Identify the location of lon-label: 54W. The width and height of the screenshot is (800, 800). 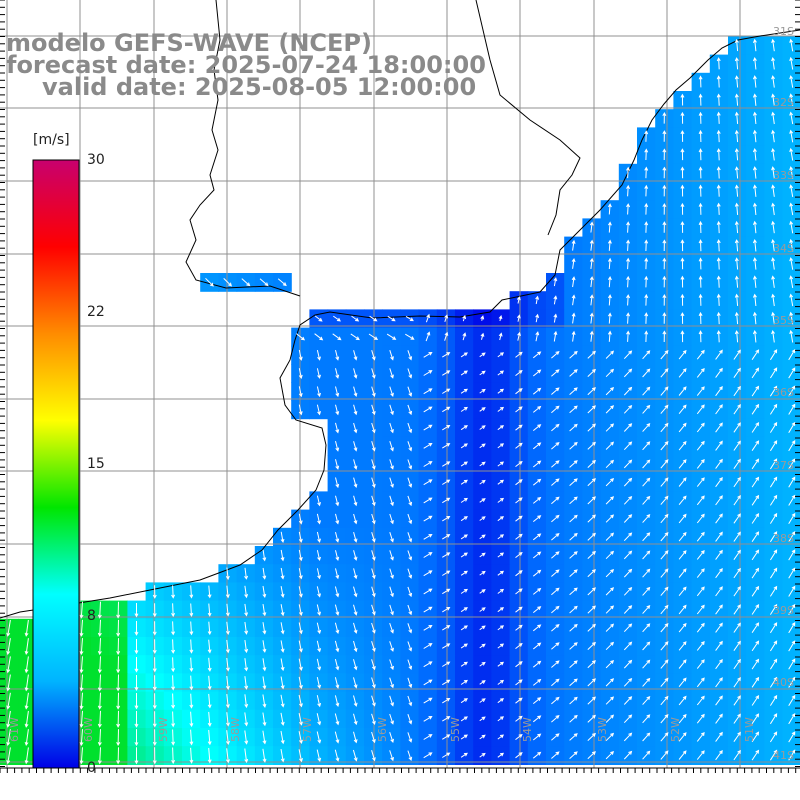
(527, 729).